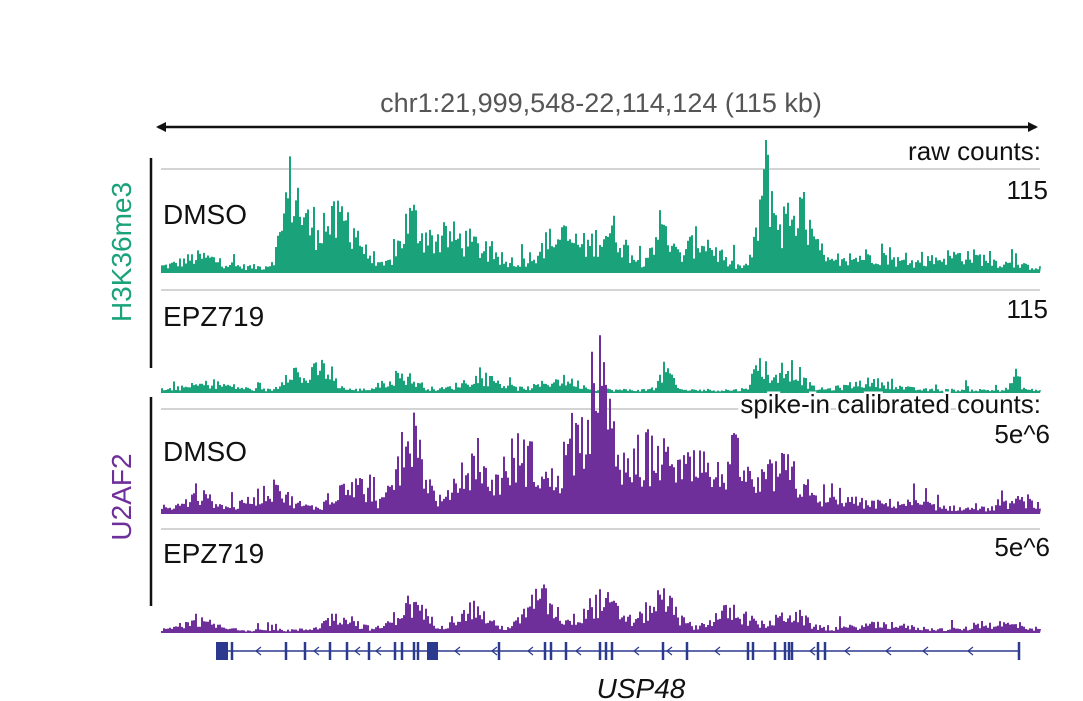  Describe the element at coordinates (1022, 547) in the screenshot. I see `track-scale-u2af2-epz719: 5e^6` at that location.